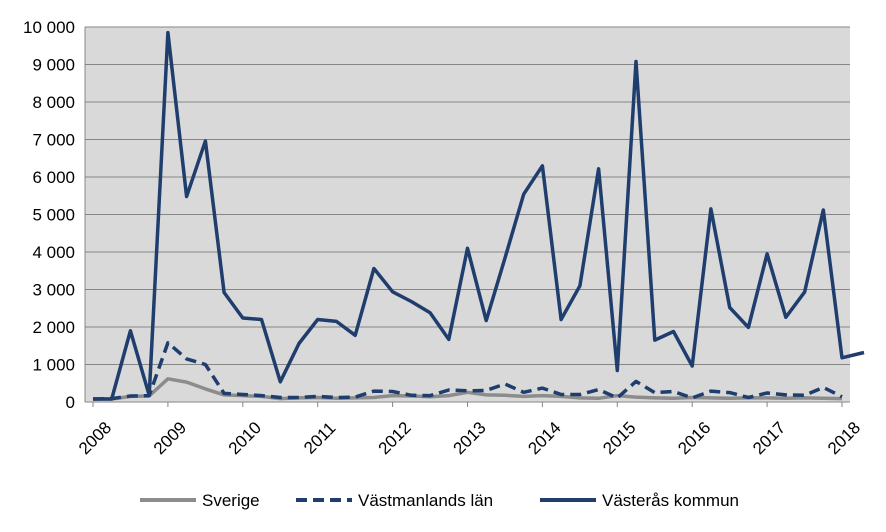 The height and width of the screenshot is (532, 886). Describe the element at coordinates (231, 500) in the screenshot. I see `legend-label-sverige: Sverige` at that location.